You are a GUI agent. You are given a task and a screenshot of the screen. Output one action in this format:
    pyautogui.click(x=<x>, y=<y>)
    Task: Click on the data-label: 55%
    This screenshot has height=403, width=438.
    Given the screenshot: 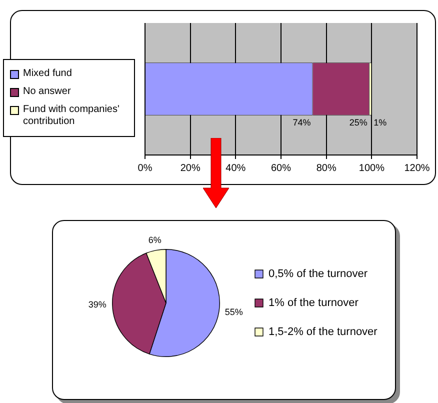 What is the action you would take?
    pyautogui.click(x=233, y=311)
    